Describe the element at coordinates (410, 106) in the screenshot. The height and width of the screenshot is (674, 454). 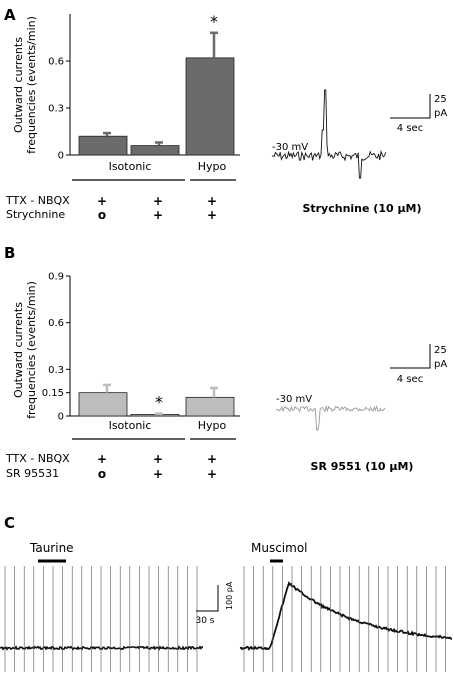
I see `panel-a-scale-bar` at that location.